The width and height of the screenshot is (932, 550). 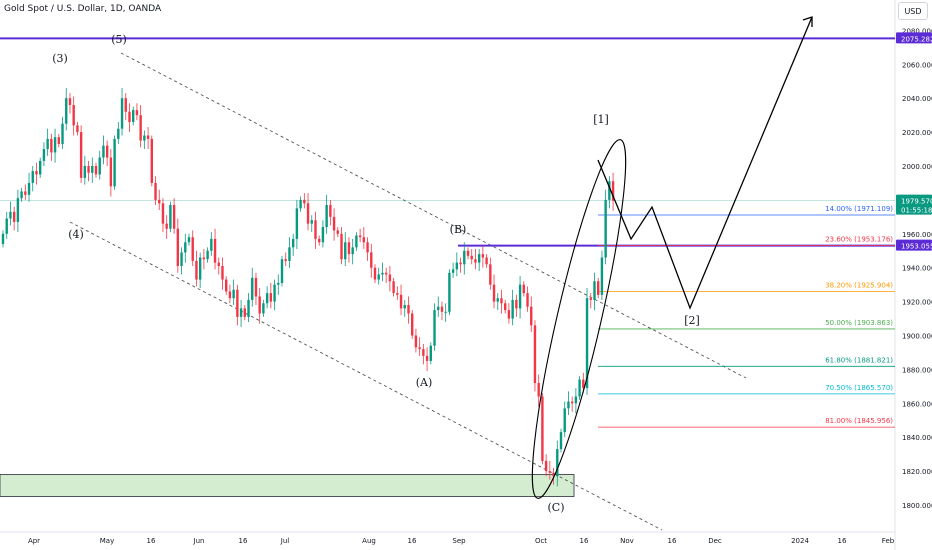 I want to click on fib-level-label: 70.50% (1865.570), so click(x=859, y=388).